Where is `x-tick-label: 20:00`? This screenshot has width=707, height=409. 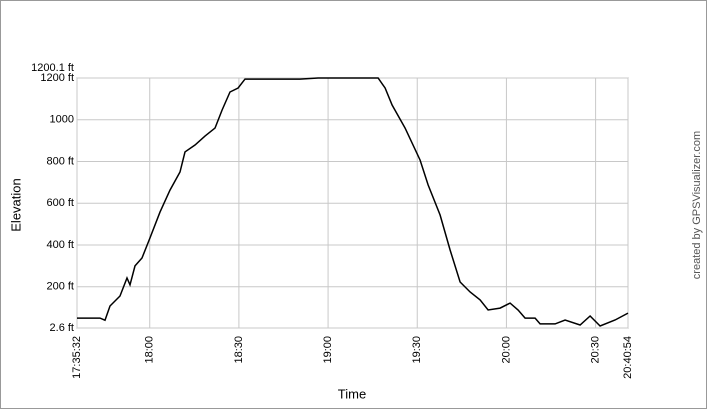
x-tick-label: 20:00 is located at coordinates (506, 350).